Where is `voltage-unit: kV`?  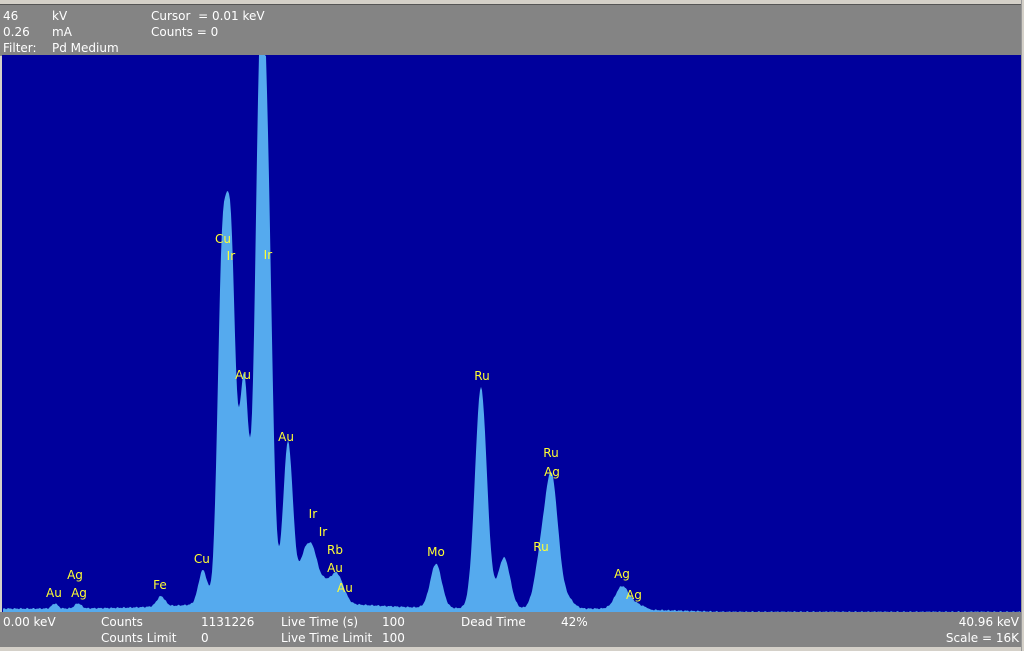 voltage-unit: kV is located at coordinates (60, 16).